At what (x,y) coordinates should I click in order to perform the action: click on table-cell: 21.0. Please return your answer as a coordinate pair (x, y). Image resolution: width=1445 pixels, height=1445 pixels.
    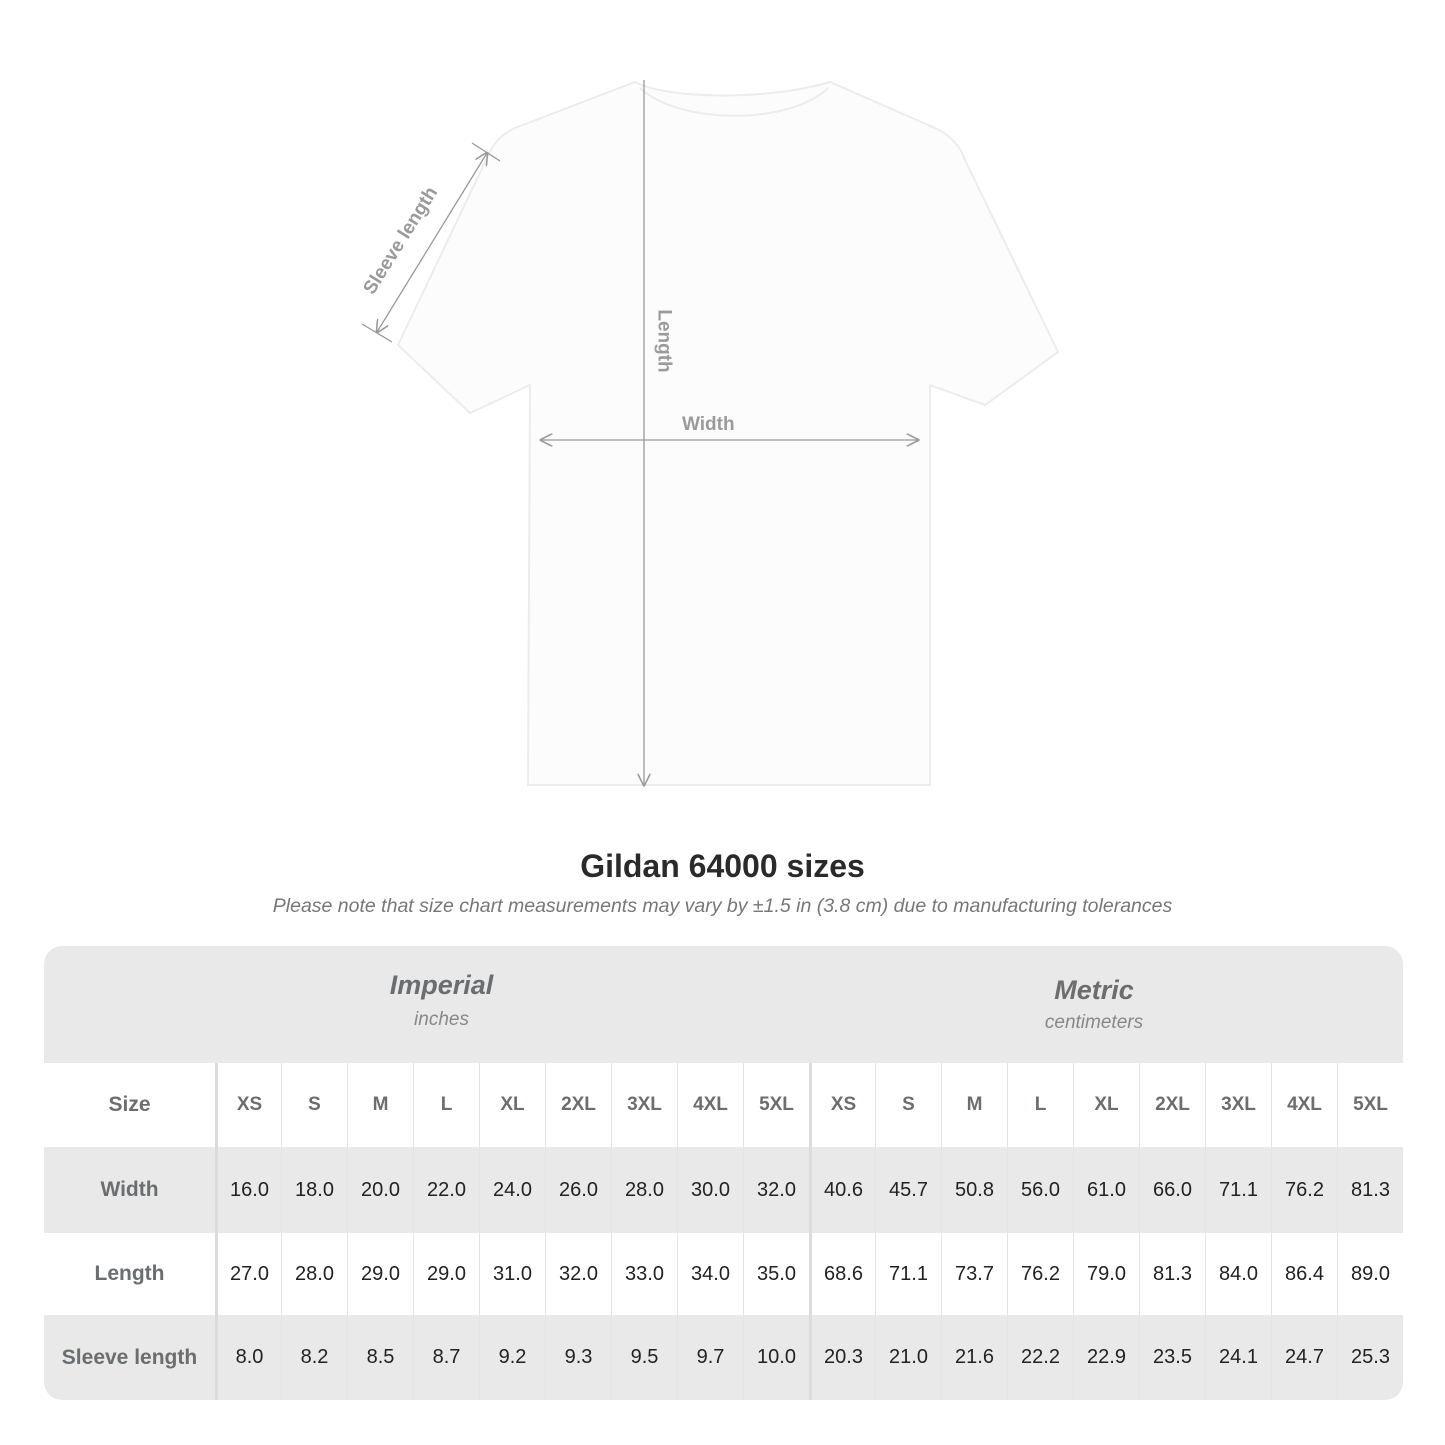
    Looking at the image, I should click on (908, 1357).